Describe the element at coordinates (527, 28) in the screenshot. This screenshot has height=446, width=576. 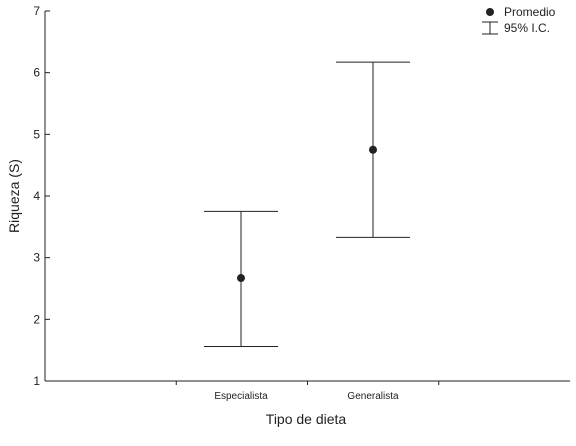
I see `legend-ci-label: 95% I.C.` at that location.